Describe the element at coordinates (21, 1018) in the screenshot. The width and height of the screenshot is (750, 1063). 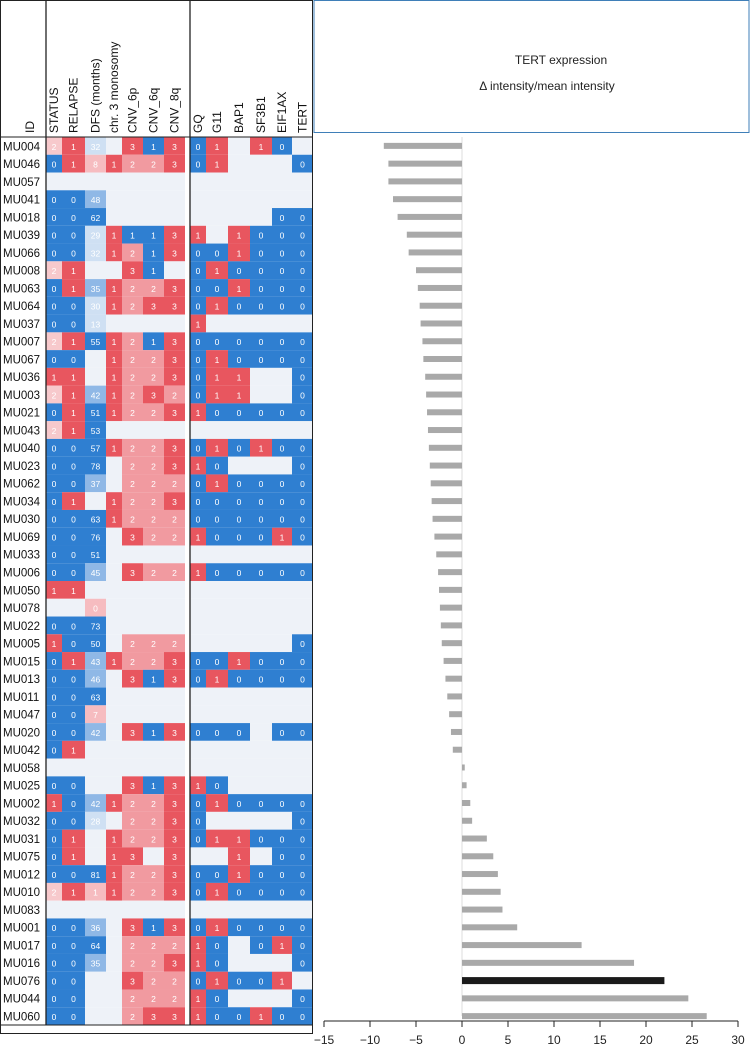
I see `row-label: MU060` at that location.